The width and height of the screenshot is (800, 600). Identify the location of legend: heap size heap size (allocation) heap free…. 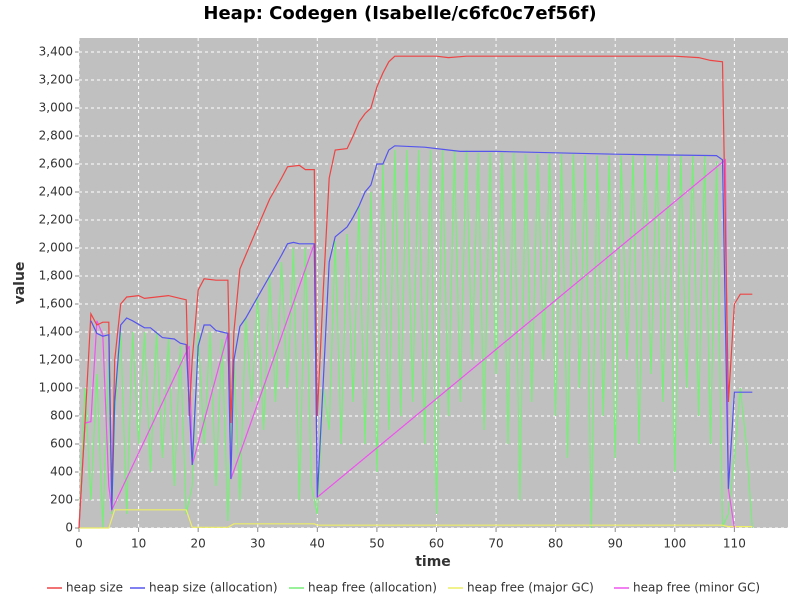
(403, 588).